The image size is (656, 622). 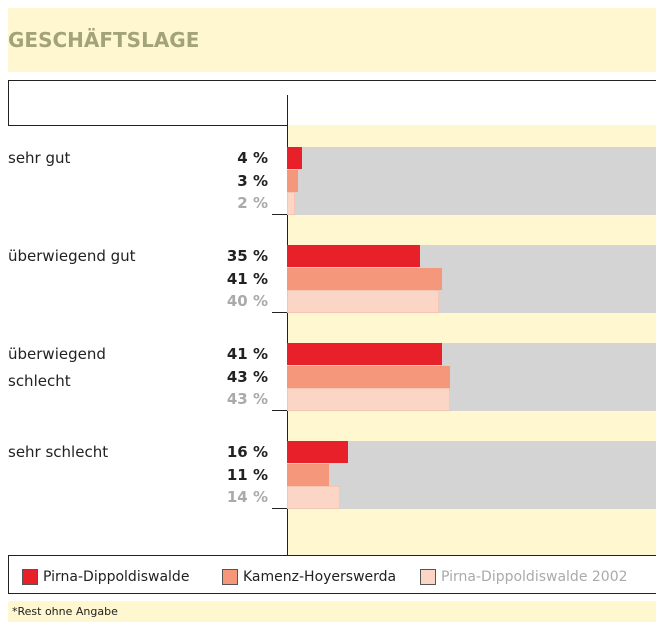 I want to click on value-label: 11 %, so click(x=247, y=474).